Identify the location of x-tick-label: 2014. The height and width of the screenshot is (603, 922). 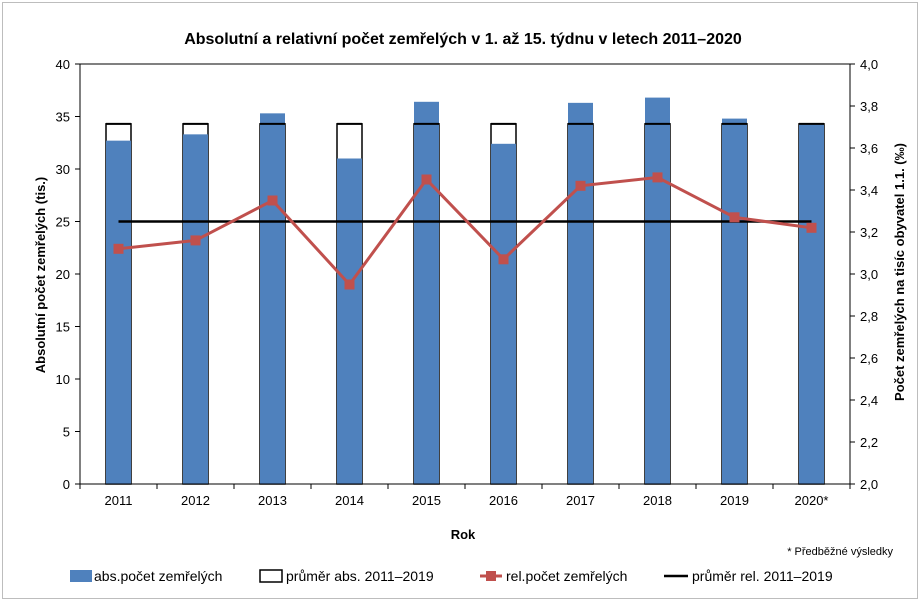
(349, 500).